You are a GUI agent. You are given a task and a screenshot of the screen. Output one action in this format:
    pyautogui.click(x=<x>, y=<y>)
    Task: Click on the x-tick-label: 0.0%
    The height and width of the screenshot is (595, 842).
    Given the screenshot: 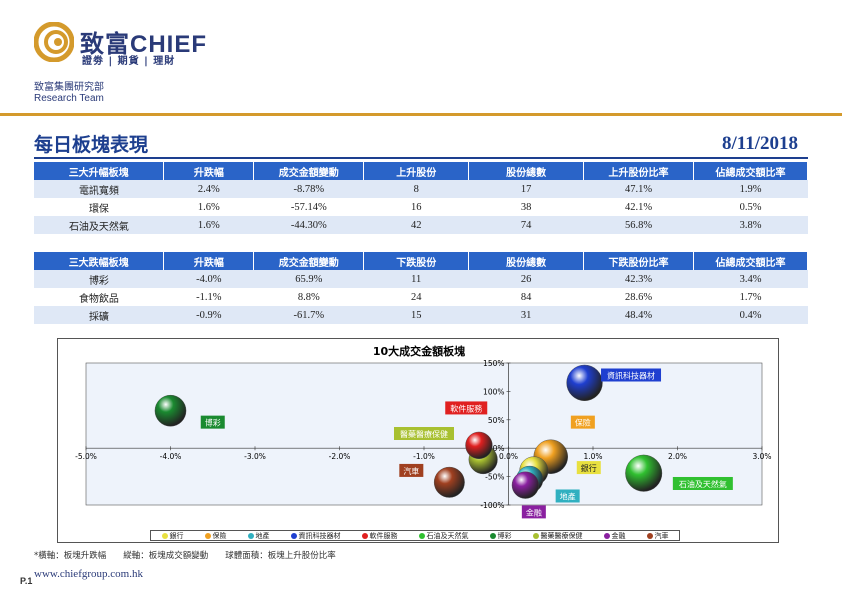 What is the action you would take?
    pyautogui.click(x=508, y=456)
    